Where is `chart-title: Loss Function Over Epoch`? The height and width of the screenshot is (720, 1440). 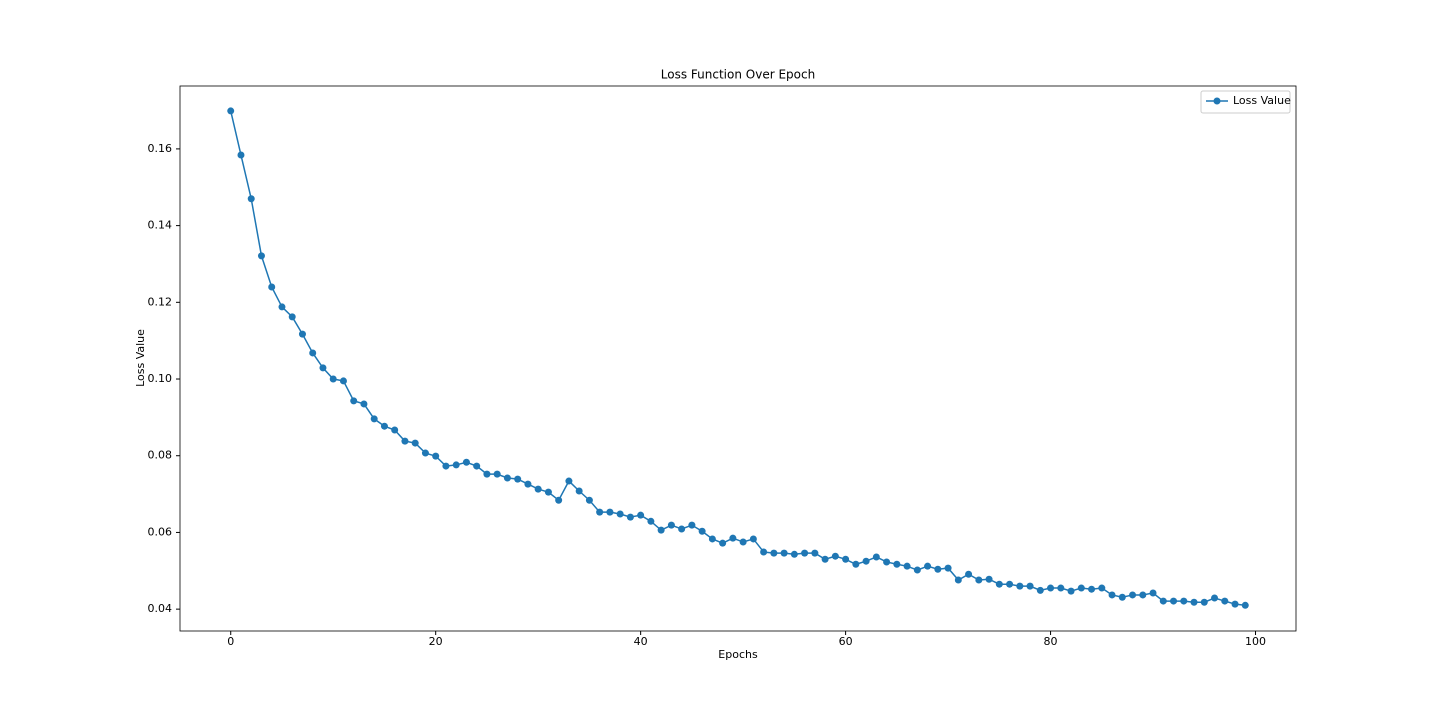
chart-title: Loss Function Over Epoch is located at coordinates (738, 75).